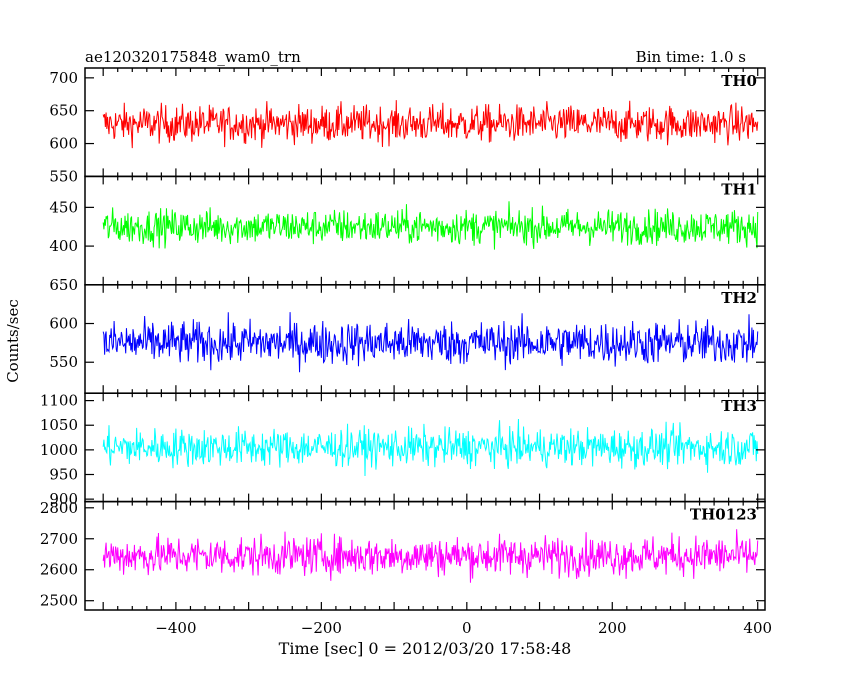  Describe the element at coordinates (63, 246) in the screenshot. I see `y-tick-label: 400` at that location.